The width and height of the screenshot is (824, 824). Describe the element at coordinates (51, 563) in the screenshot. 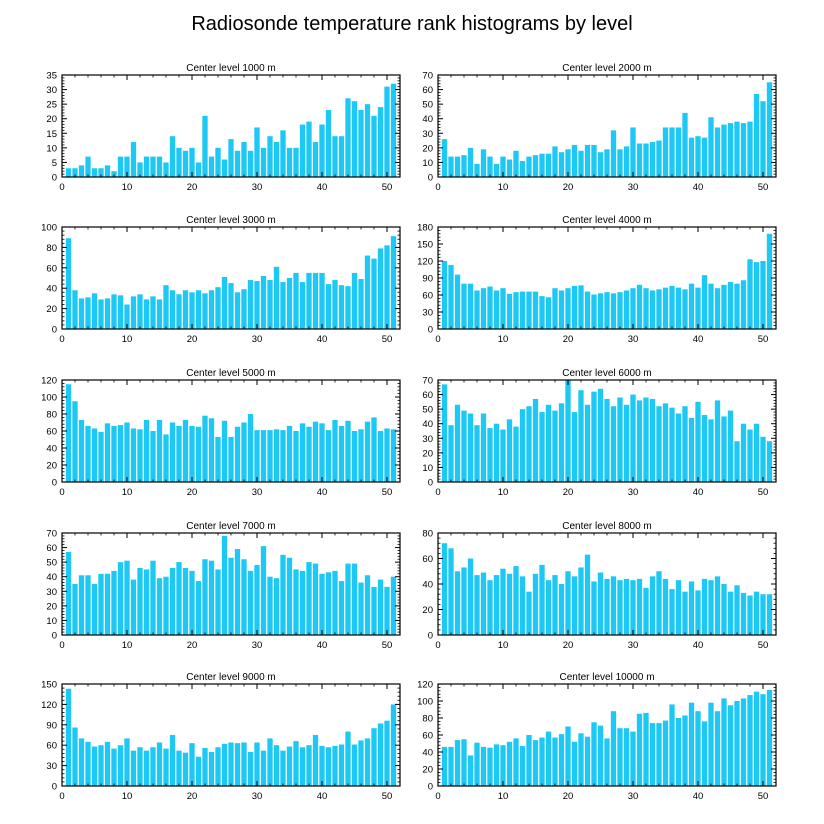

I see `y-tick-label: 50` at that location.